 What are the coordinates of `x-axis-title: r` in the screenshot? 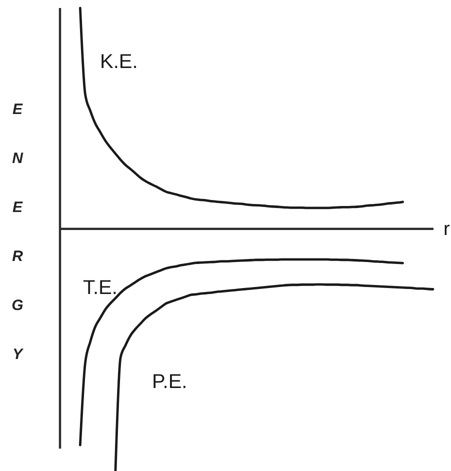 It's located at (447, 229).